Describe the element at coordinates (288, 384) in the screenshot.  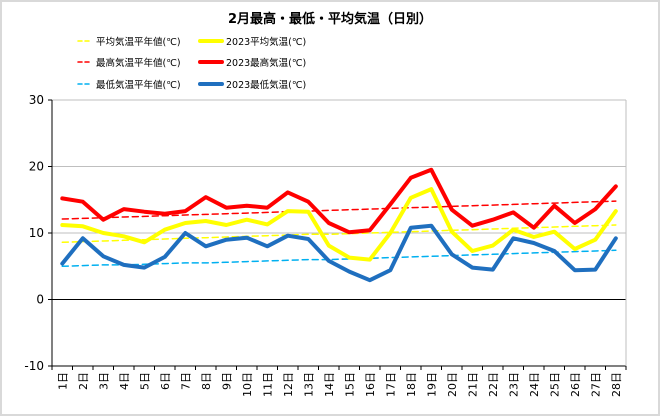
I see `x-tick-label: 12日` at that location.